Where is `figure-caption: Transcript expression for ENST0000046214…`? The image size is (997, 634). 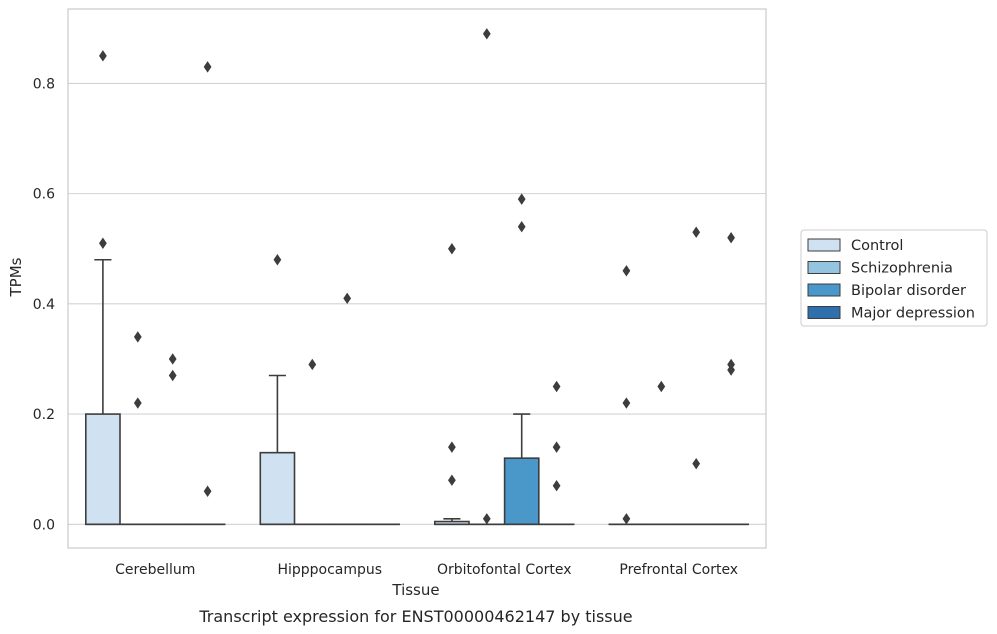
figure-caption: Transcript expression for ENST0000046214… is located at coordinates (415, 616).